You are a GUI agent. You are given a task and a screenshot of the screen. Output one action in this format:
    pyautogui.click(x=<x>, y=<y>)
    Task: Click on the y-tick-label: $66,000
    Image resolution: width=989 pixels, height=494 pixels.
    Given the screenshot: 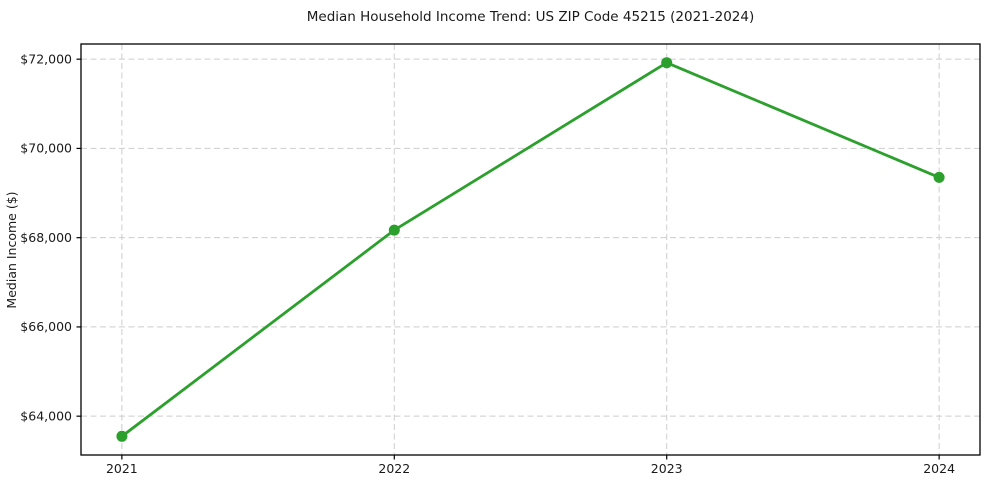 What is the action you would take?
    pyautogui.click(x=46, y=326)
    